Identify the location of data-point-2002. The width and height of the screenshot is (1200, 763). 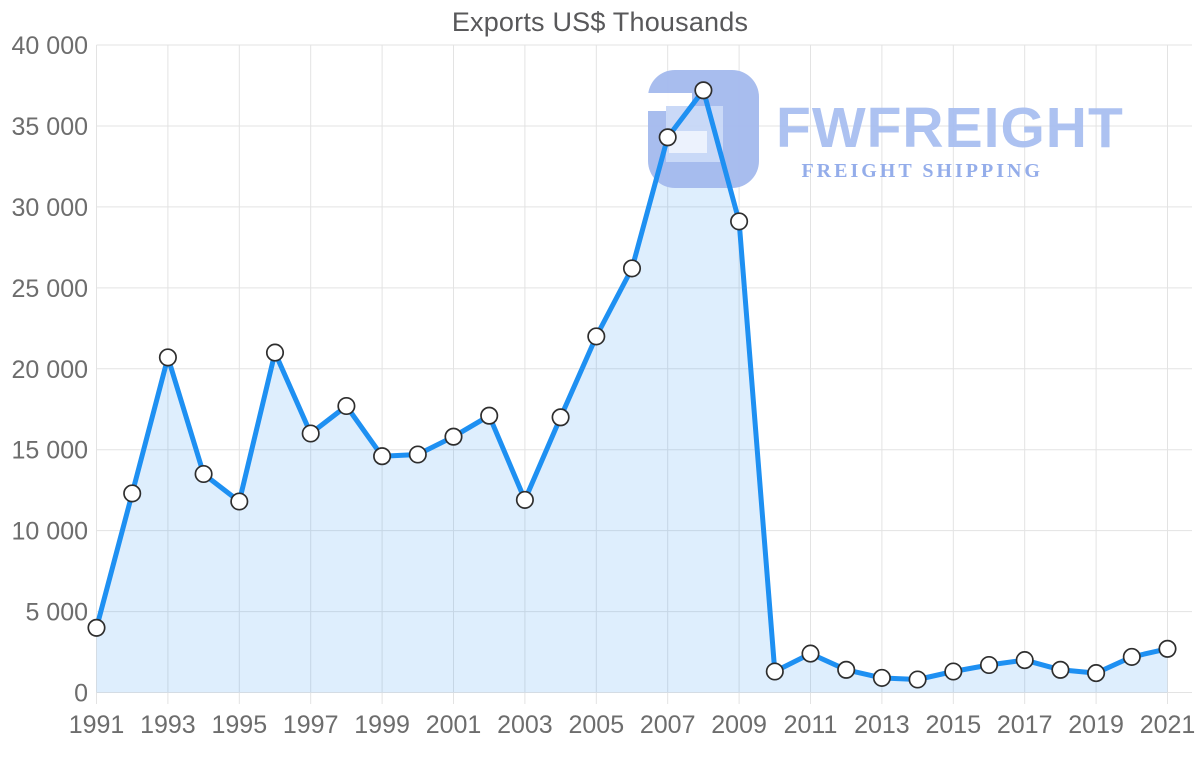
(489, 415).